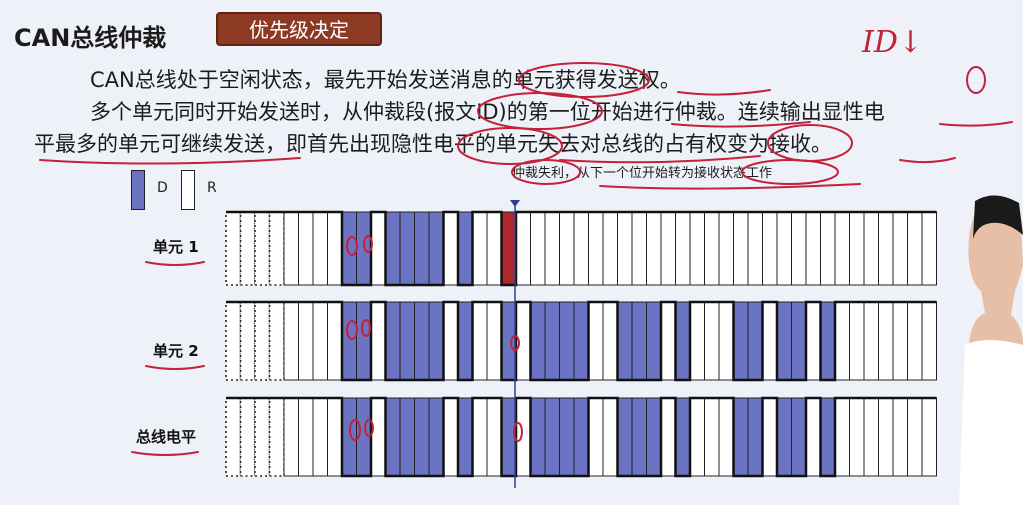 This screenshot has height=505, width=1023. Describe the element at coordinates (162, 188) in the screenshot. I see `dominant-legend-label: D` at that location.